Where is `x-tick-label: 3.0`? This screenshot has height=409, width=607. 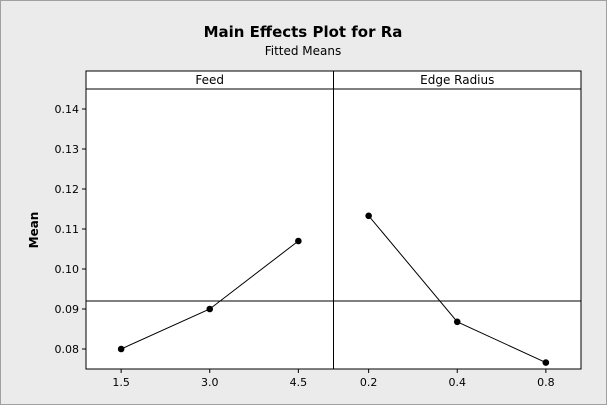 x-tick-label: 3.0 is located at coordinates (210, 382).